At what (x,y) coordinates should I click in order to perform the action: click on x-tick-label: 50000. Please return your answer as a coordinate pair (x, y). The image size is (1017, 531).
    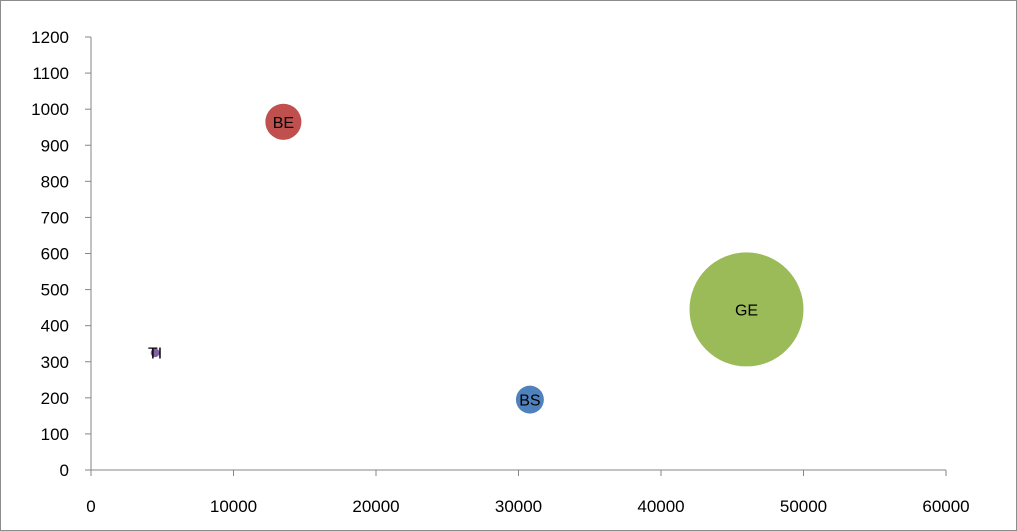
    Looking at the image, I should click on (803, 506).